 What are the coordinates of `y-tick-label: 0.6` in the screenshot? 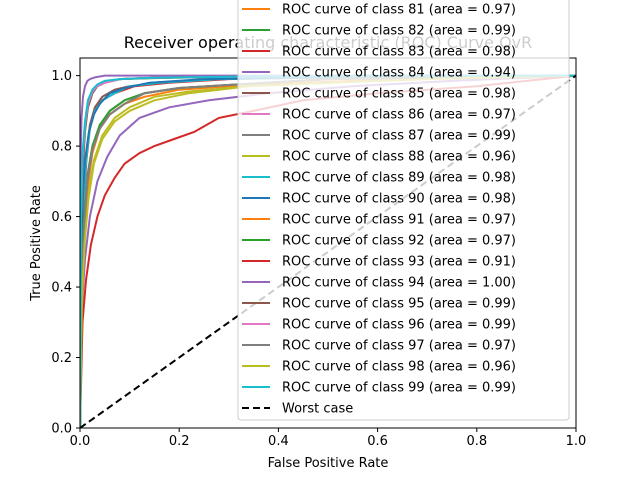 It's located at (61, 217).